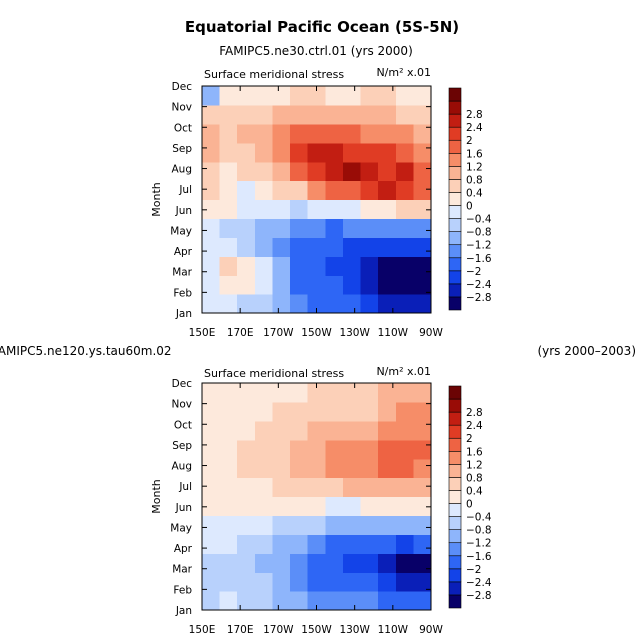 The width and height of the screenshot is (644, 644). What do you see at coordinates (185, 487) in the screenshot?
I see `y-tick-label: Jul` at bounding box center [185, 487].